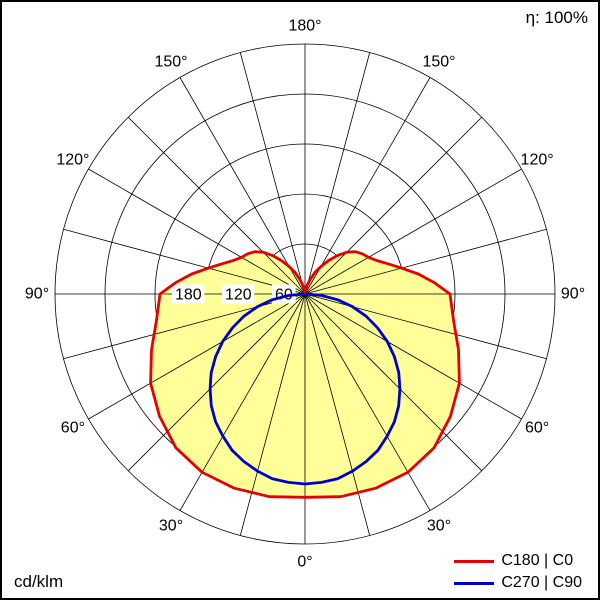 This screenshot has height=600, width=600. What do you see at coordinates (537, 560) in the screenshot?
I see `legend-label-c0: C180 | C0` at bounding box center [537, 560].